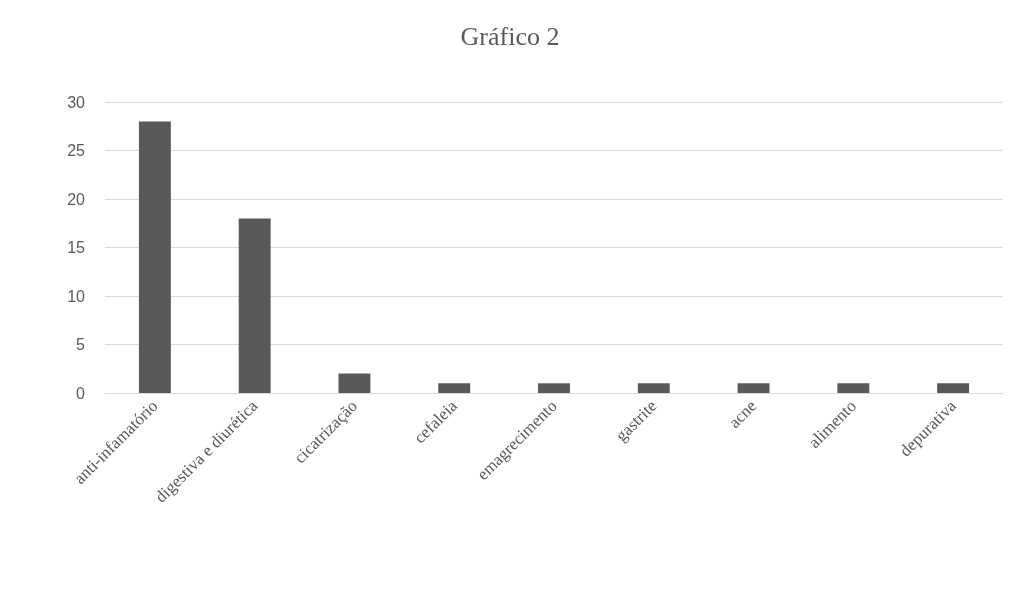 The height and width of the screenshot is (591, 1020). I want to click on y-tick-label: 5, so click(81, 344).